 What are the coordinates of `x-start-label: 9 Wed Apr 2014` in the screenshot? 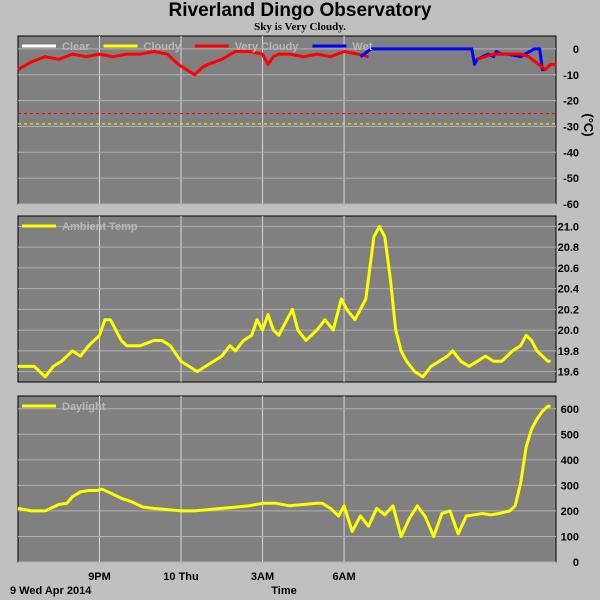 It's located at (51, 591).